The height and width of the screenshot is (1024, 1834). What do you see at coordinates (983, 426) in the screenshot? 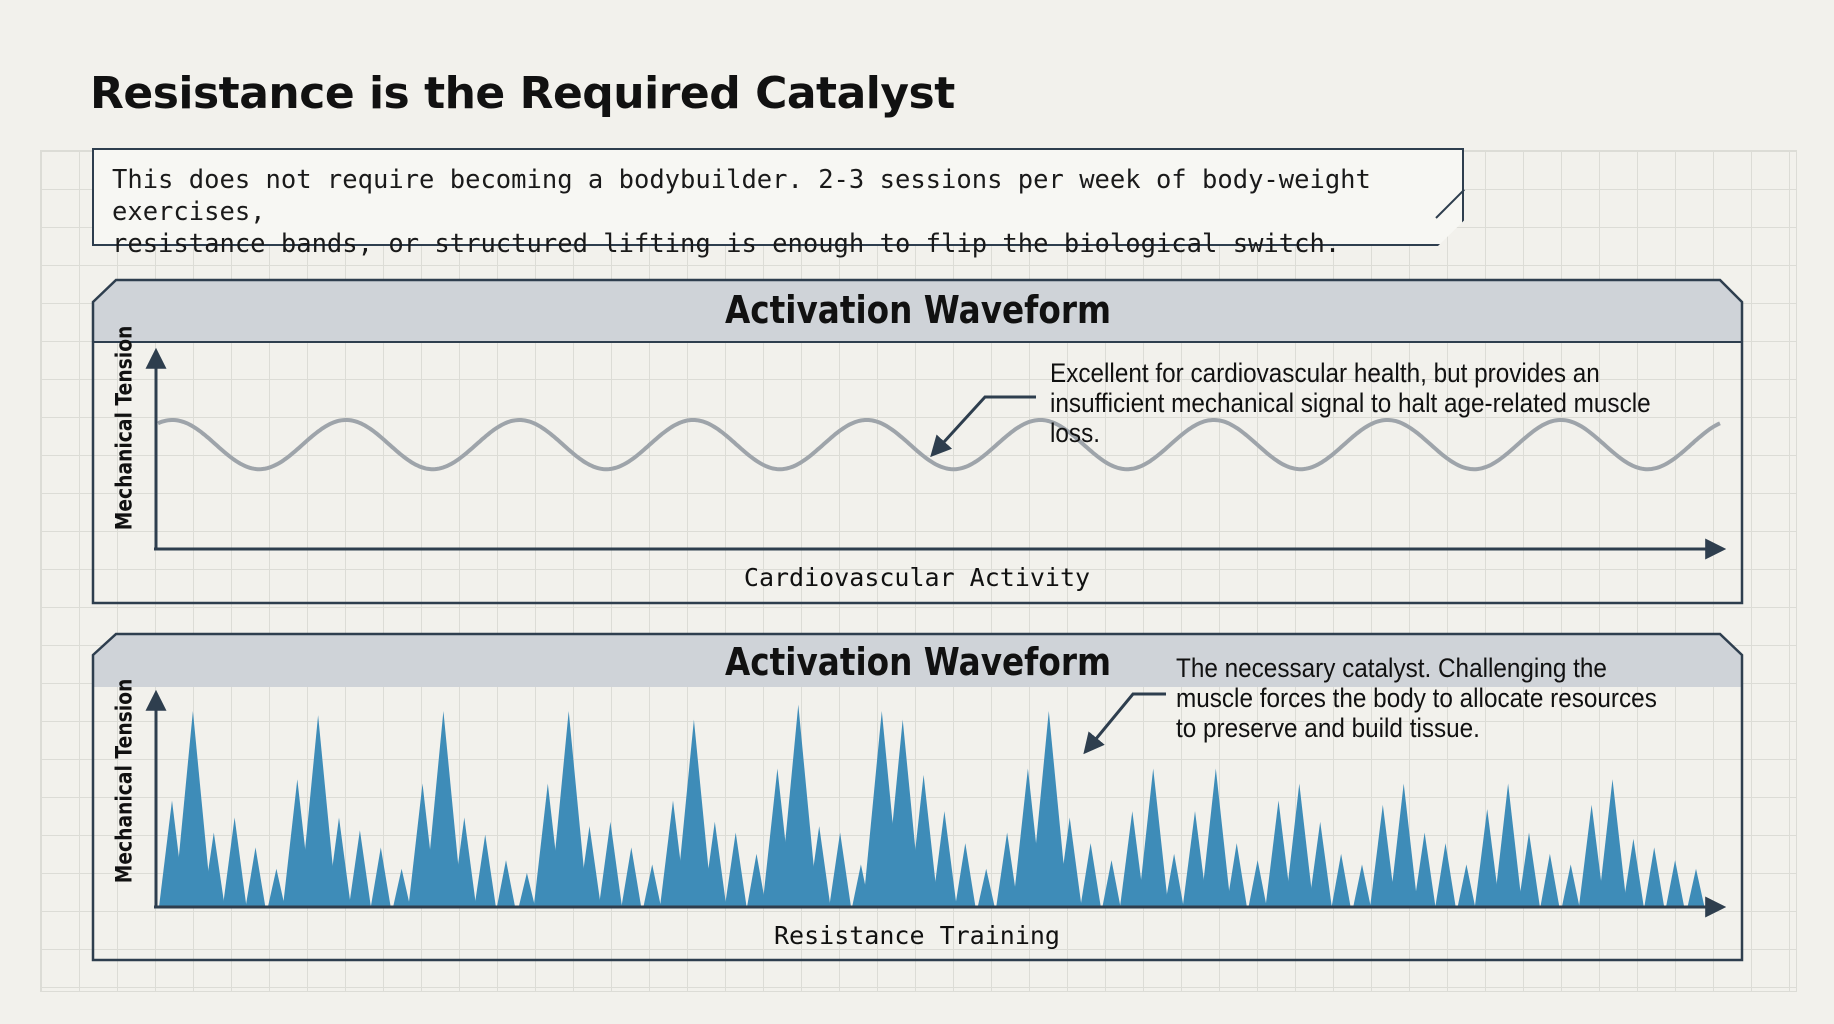
I see `cardio-annotation-pointer` at bounding box center [983, 426].